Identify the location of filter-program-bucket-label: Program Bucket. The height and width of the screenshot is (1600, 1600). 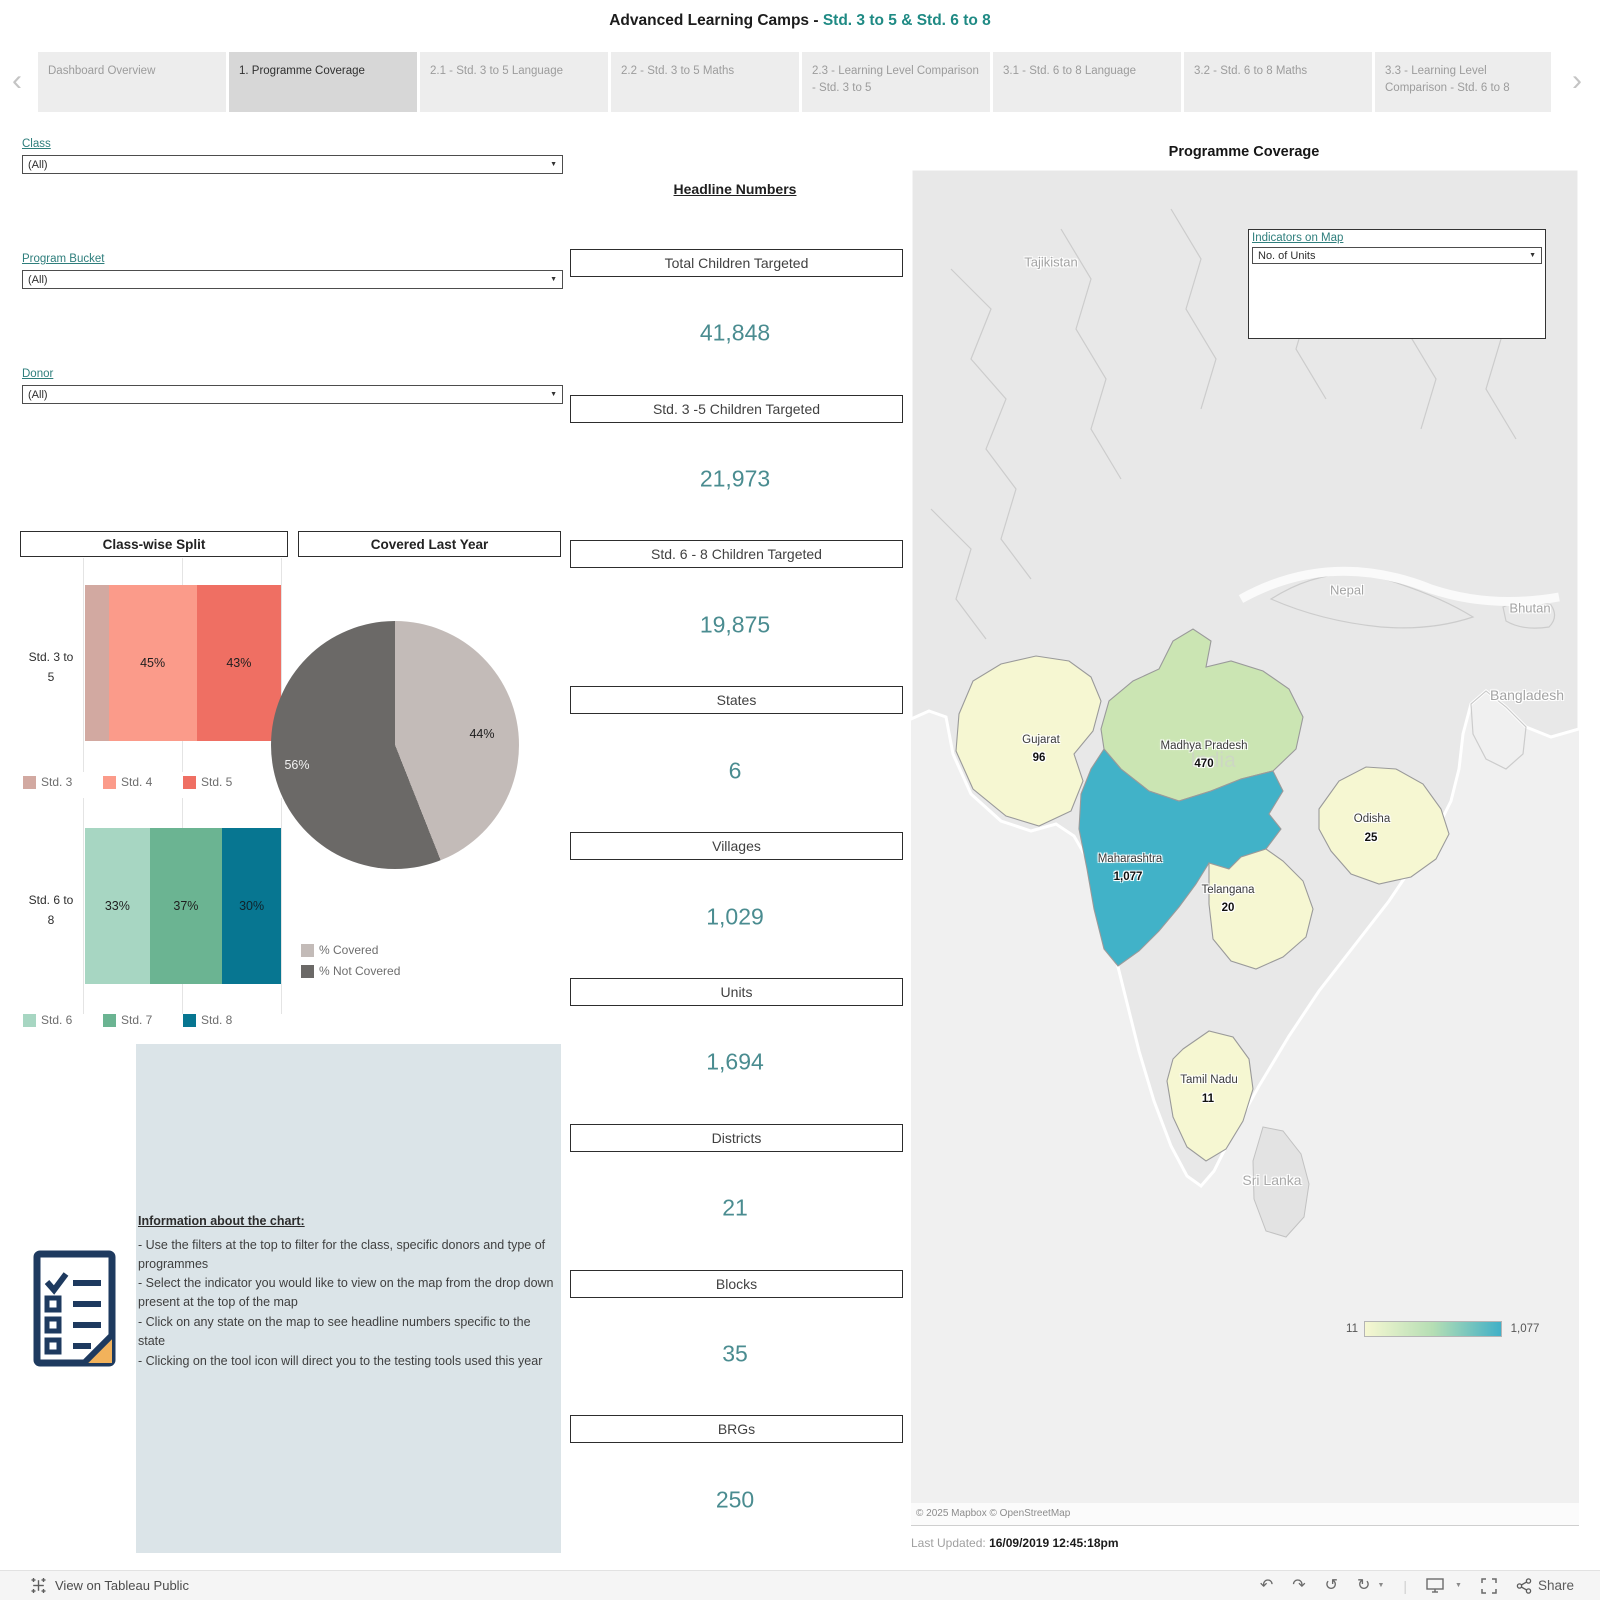
(63, 259).